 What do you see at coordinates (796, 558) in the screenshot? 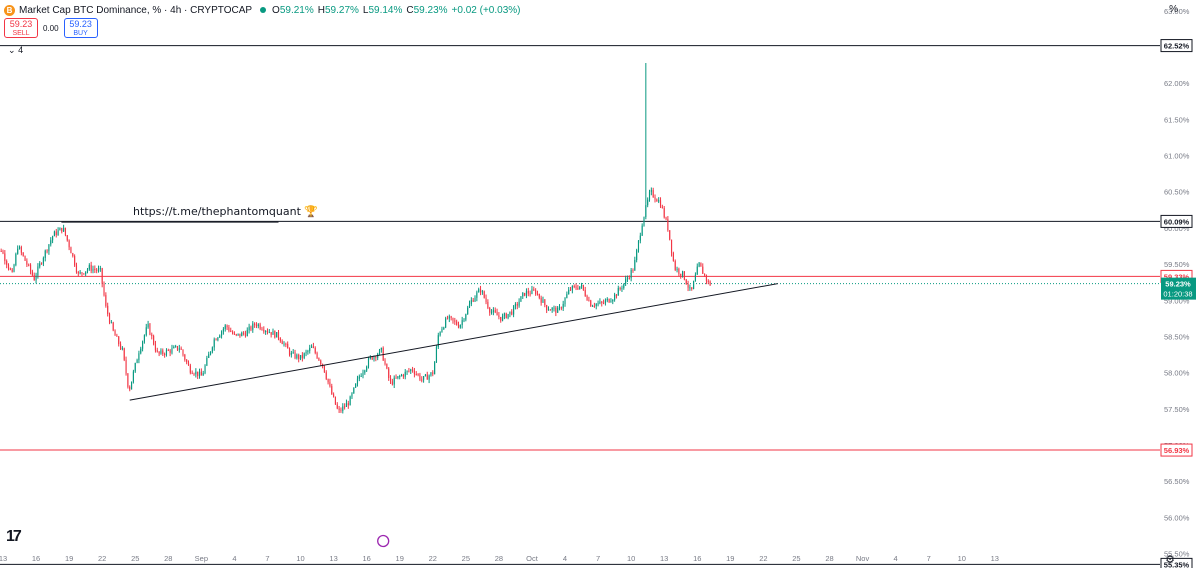
I see `time-tick-label: 25` at bounding box center [796, 558].